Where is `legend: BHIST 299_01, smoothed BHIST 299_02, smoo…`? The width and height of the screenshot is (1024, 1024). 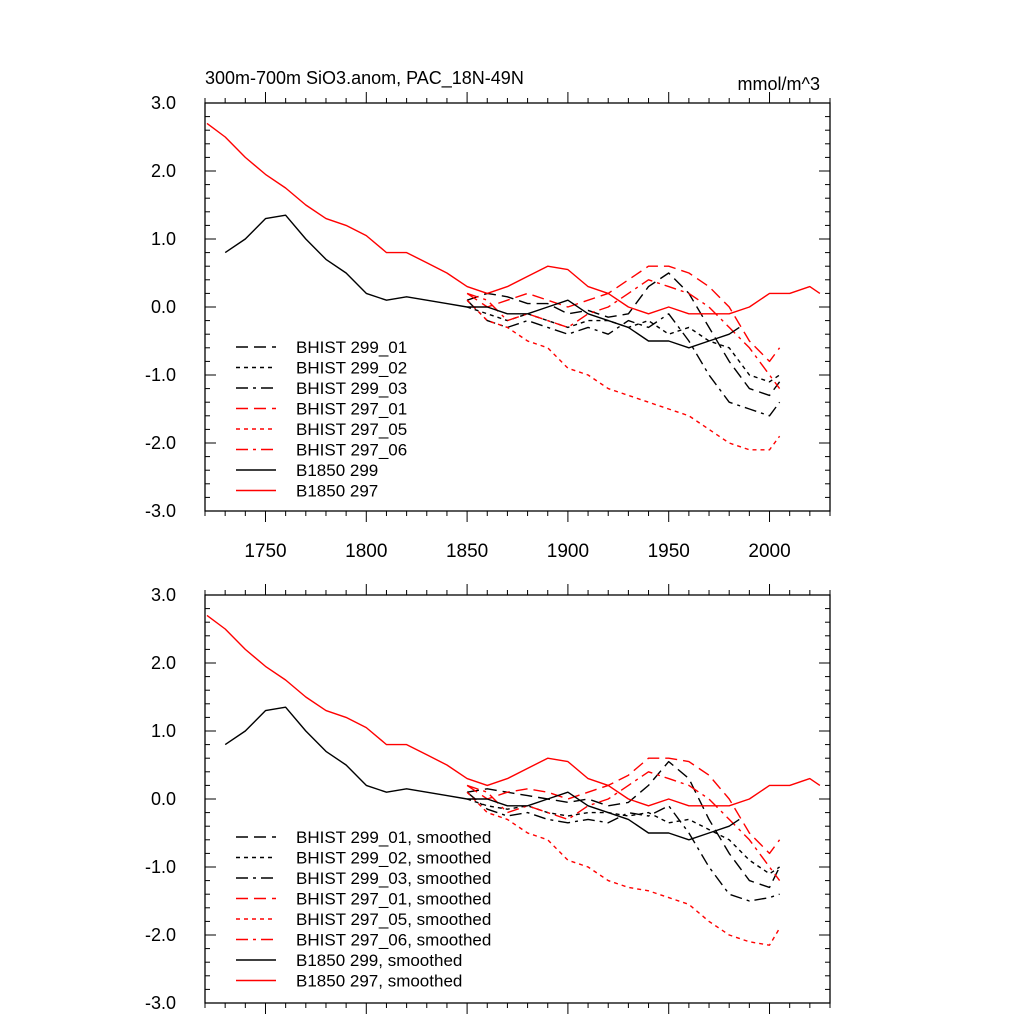 legend: BHIST 299_01, smoothed BHIST 299_02, smoo… is located at coordinates (363, 909).